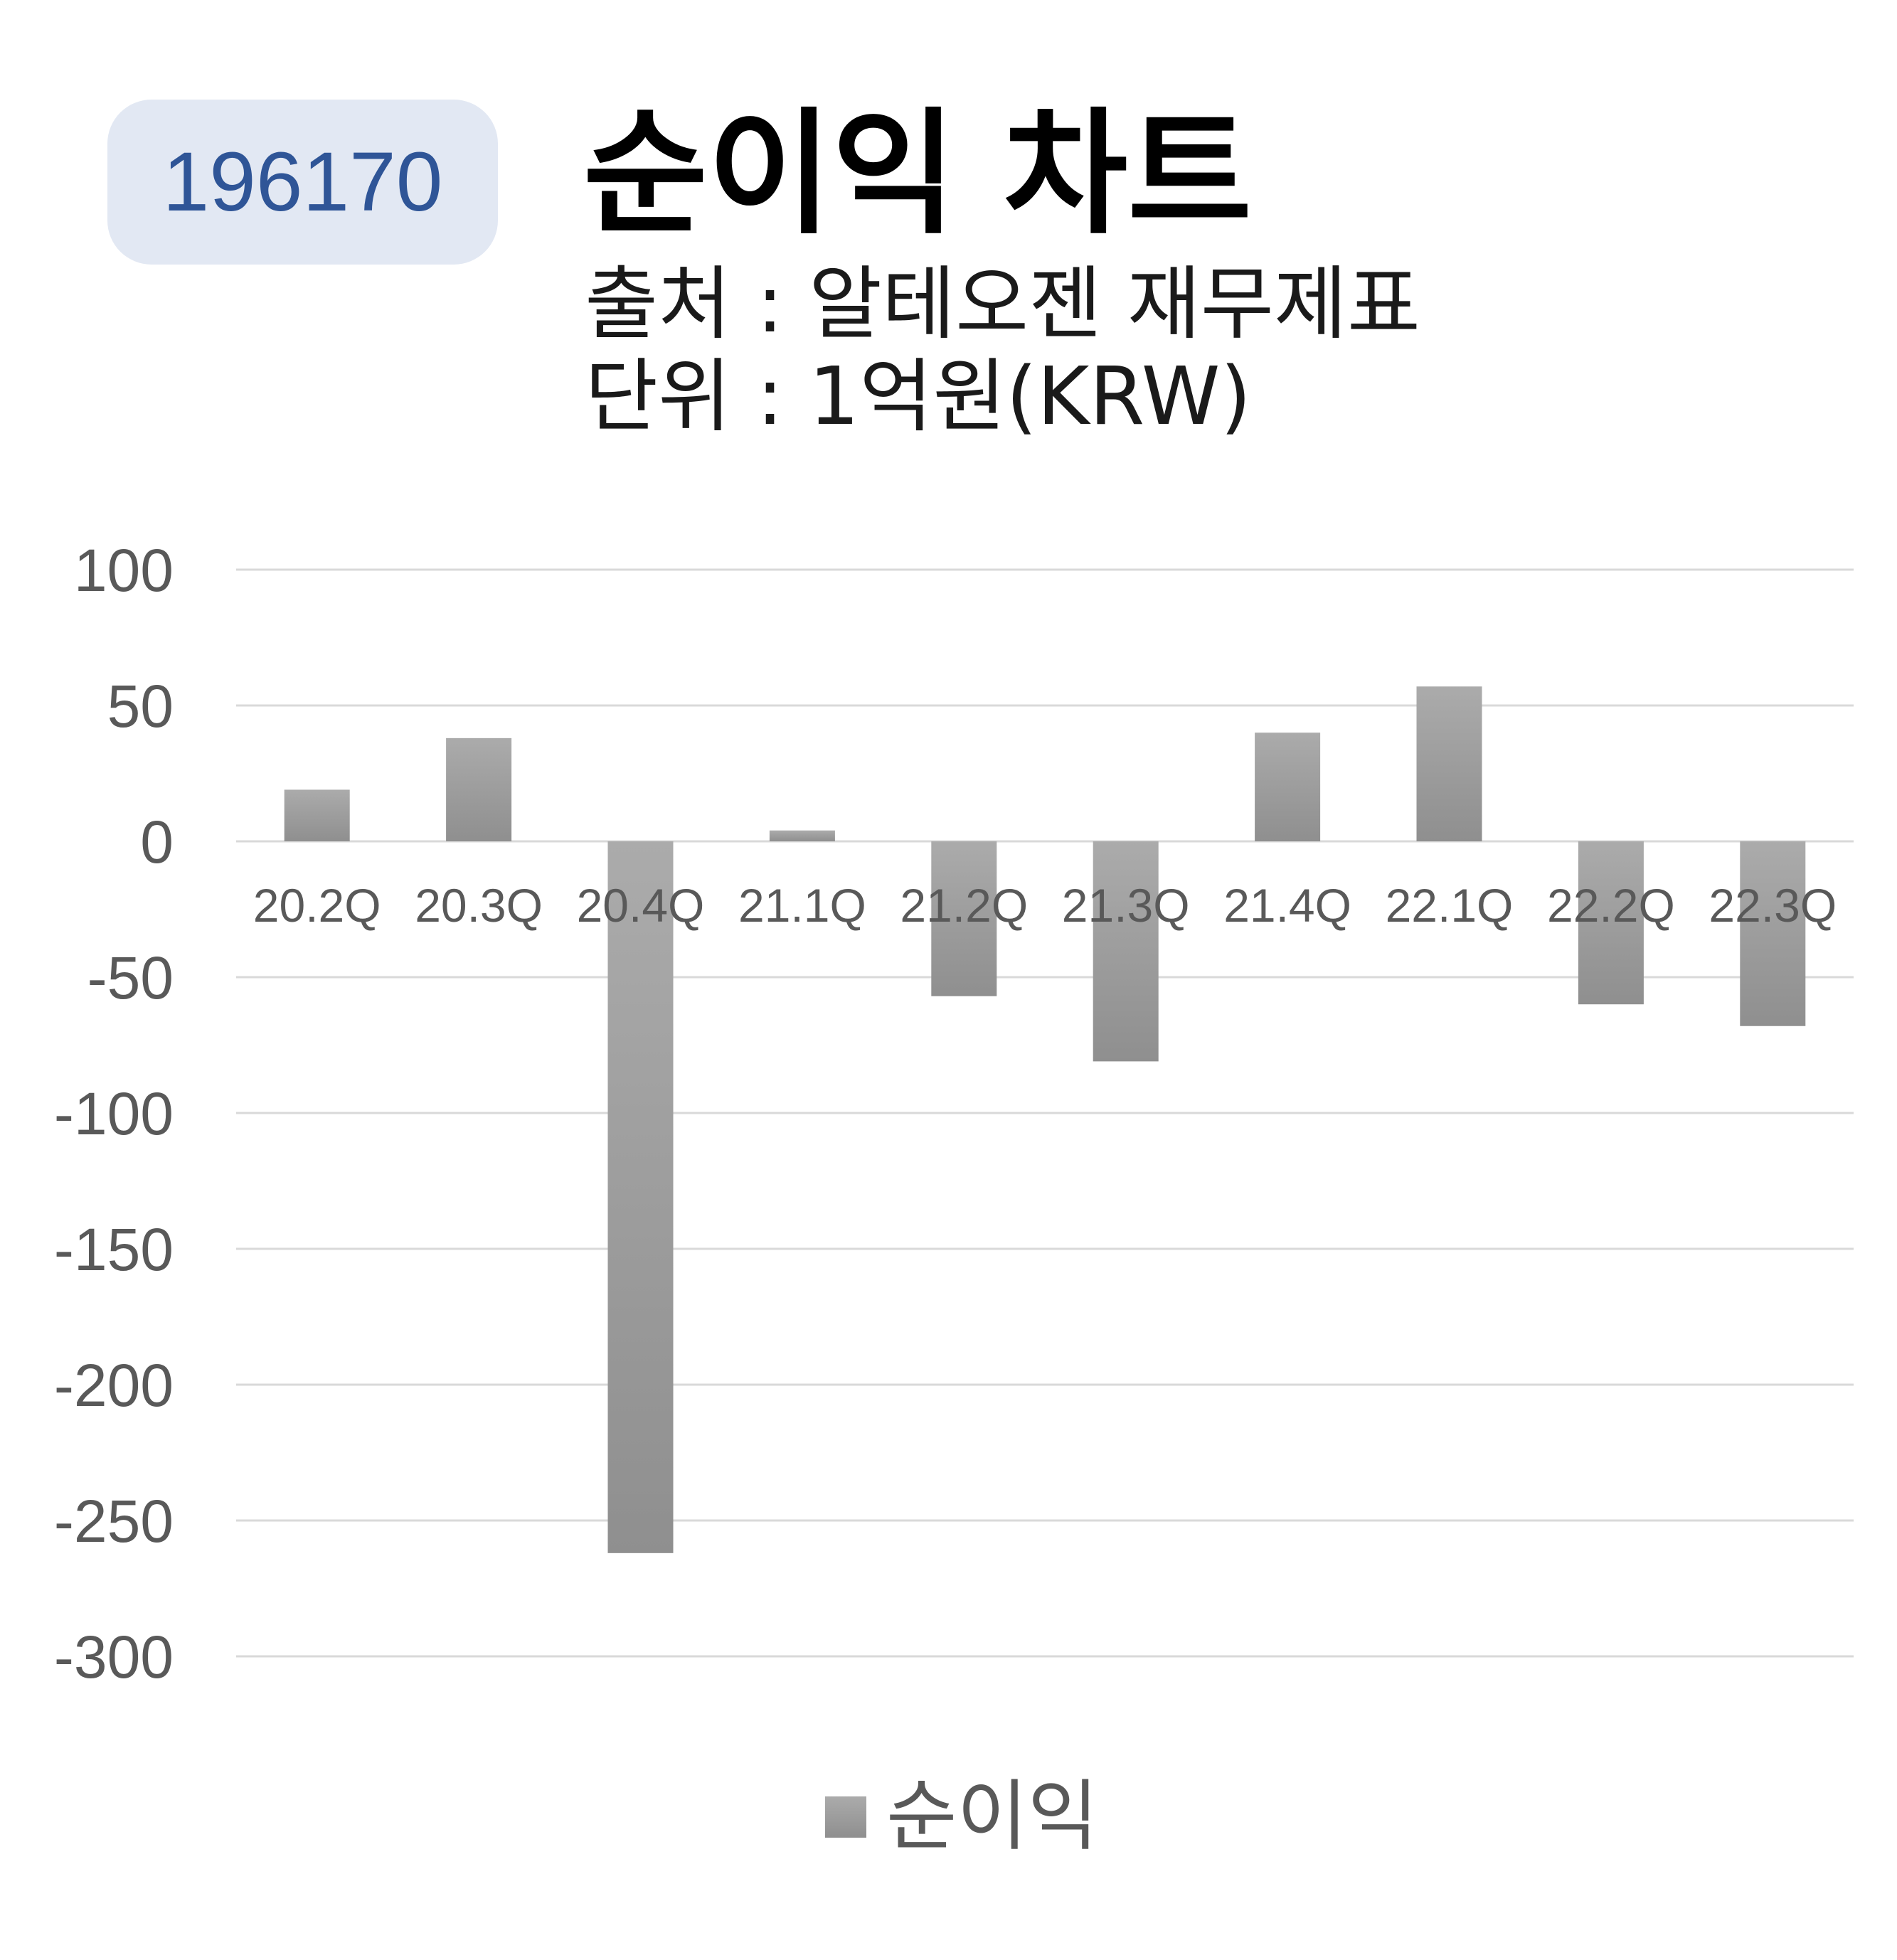 This screenshot has width=1897, height=1960. Describe the element at coordinates (1611, 905) in the screenshot. I see `x-tick-label: 22.2Q` at that location.